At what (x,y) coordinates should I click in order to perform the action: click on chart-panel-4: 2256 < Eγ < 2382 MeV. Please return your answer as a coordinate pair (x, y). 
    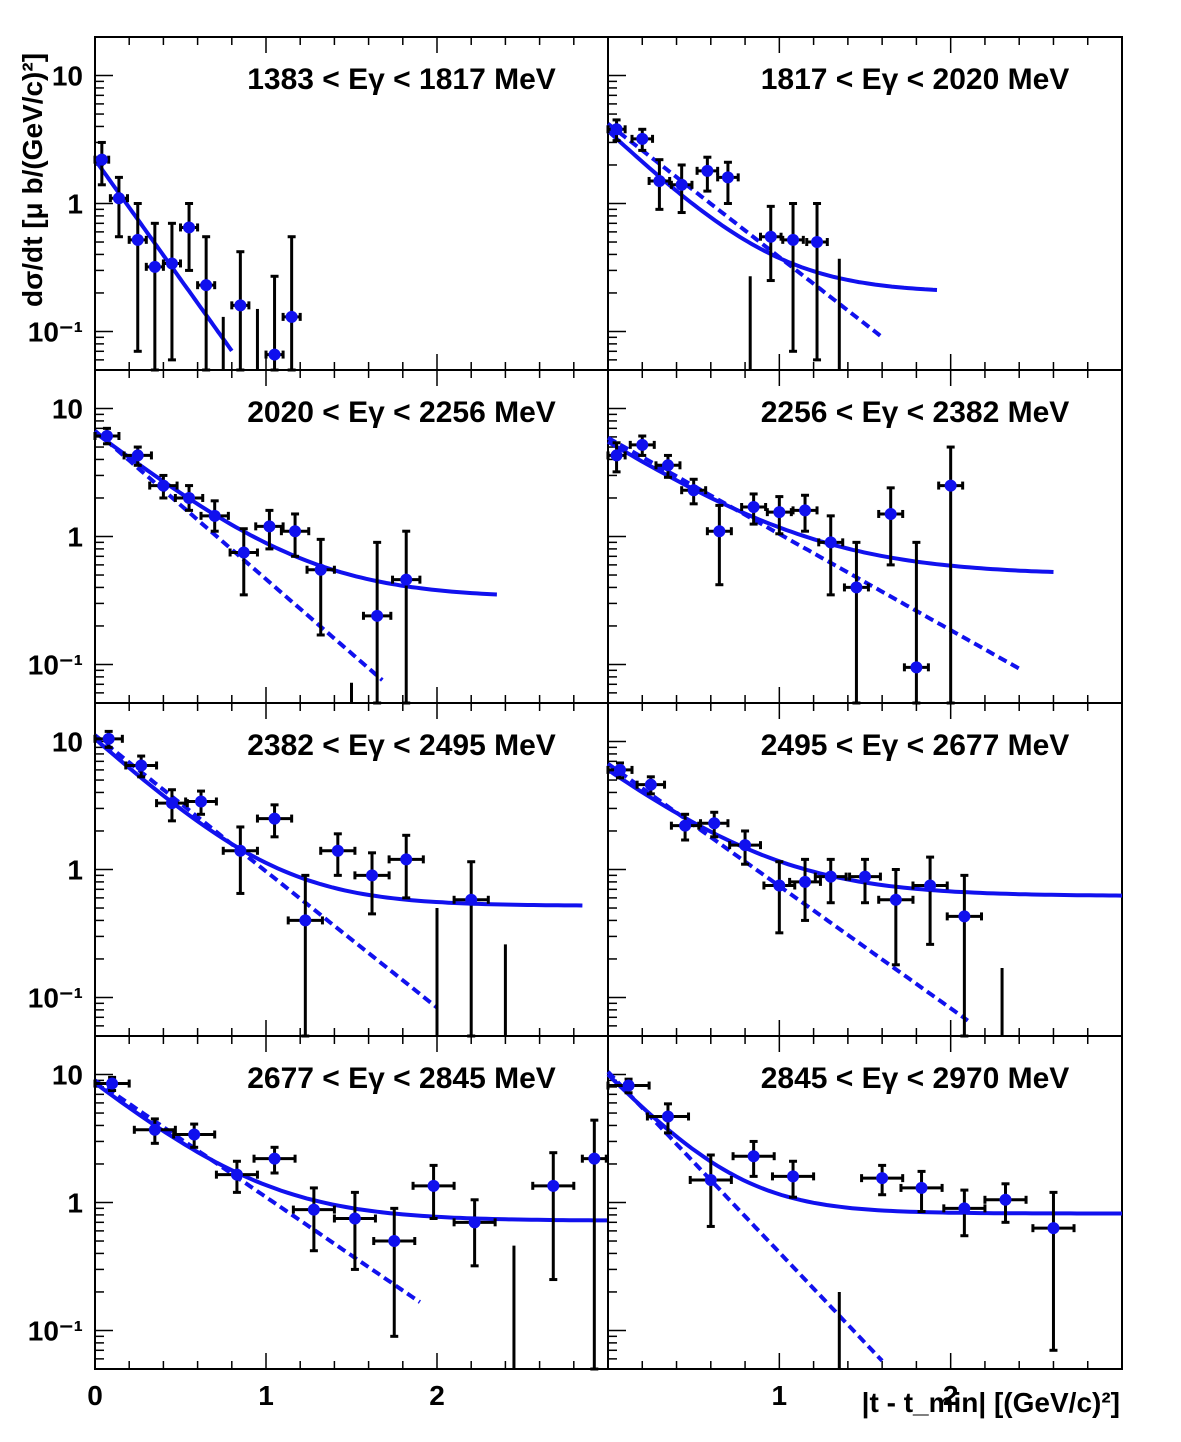
    Looking at the image, I should click on (864, 537).